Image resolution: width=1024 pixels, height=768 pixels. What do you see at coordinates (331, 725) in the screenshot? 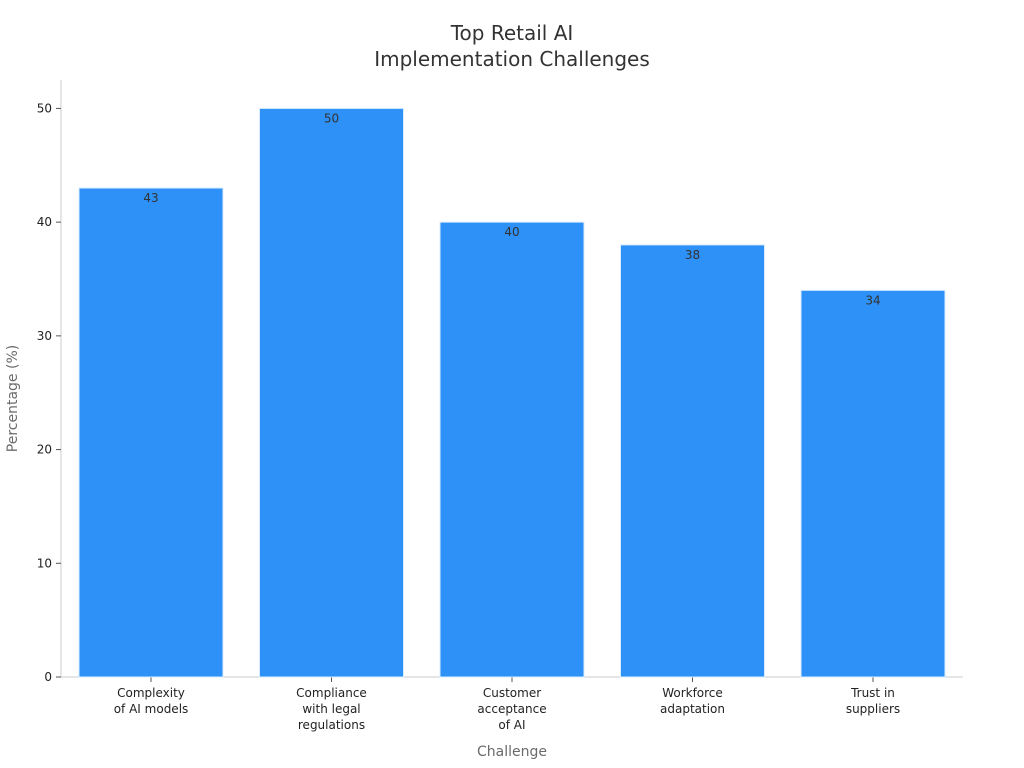
I see `x-tick-label-line: regulations` at bounding box center [331, 725].